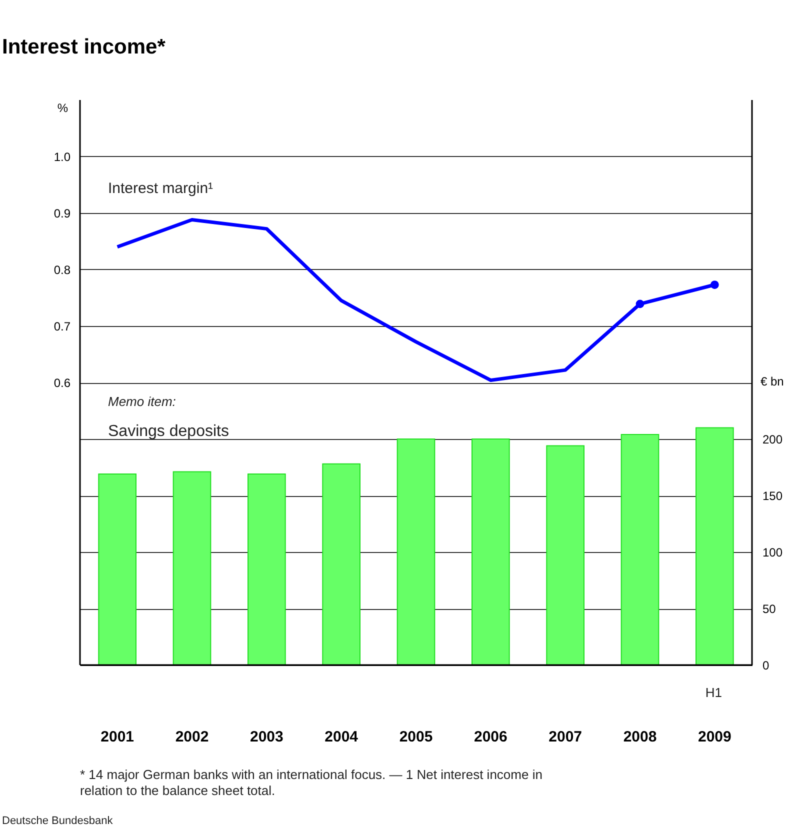 The image size is (810, 826). I want to click on x-tick-label: 2009, so click(715, 737).